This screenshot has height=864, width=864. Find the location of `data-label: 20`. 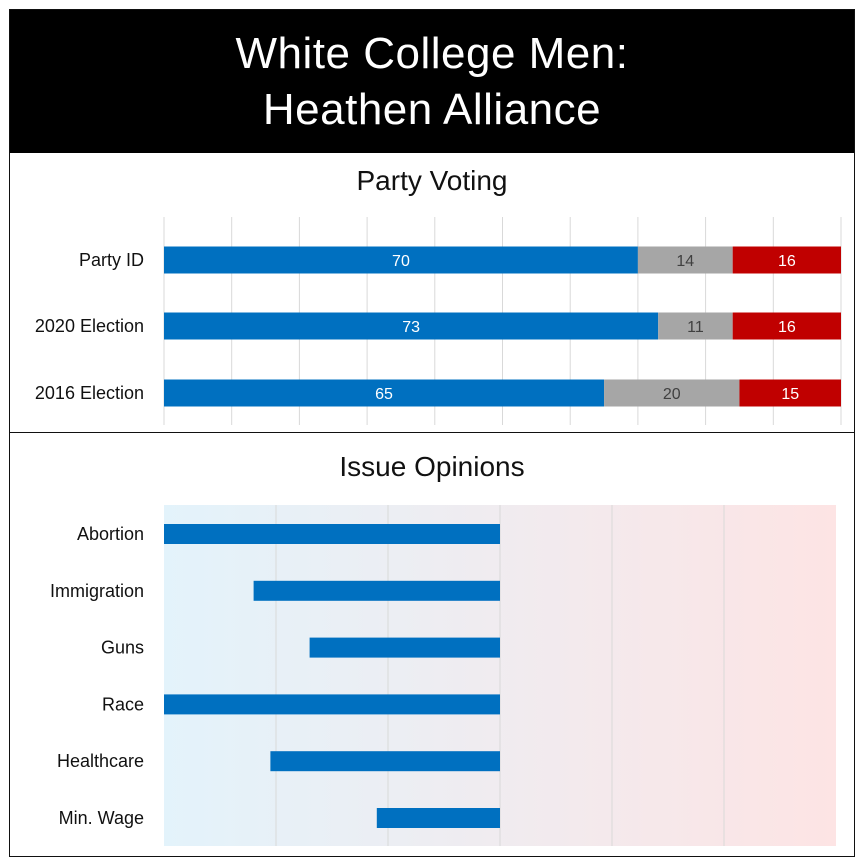

data-label: 20 is located at coordinates (672, 394).